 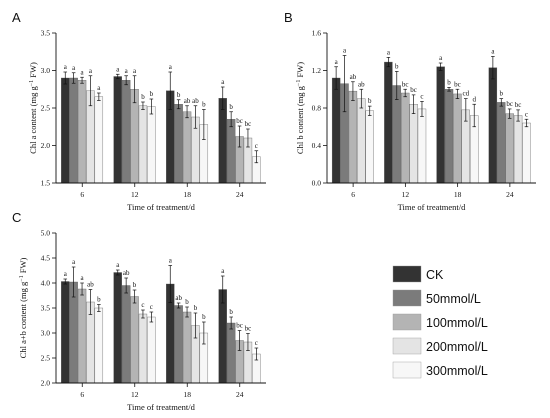 What do you see at coordinates (82, 394) in the screenshot?
I see `x-tick-label: 6` at bounding box center [82, 394].